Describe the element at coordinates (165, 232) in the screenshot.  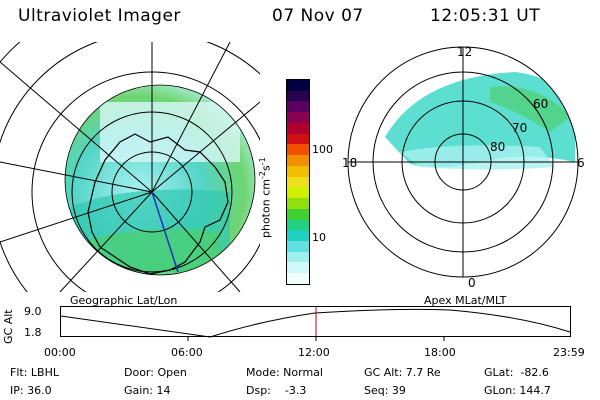
I see `meridian-line` at that location.